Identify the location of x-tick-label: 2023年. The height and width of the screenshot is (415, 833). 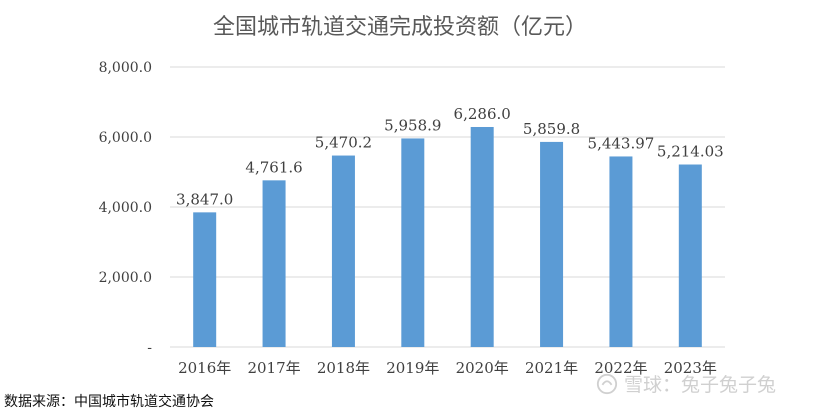
(690, 368).